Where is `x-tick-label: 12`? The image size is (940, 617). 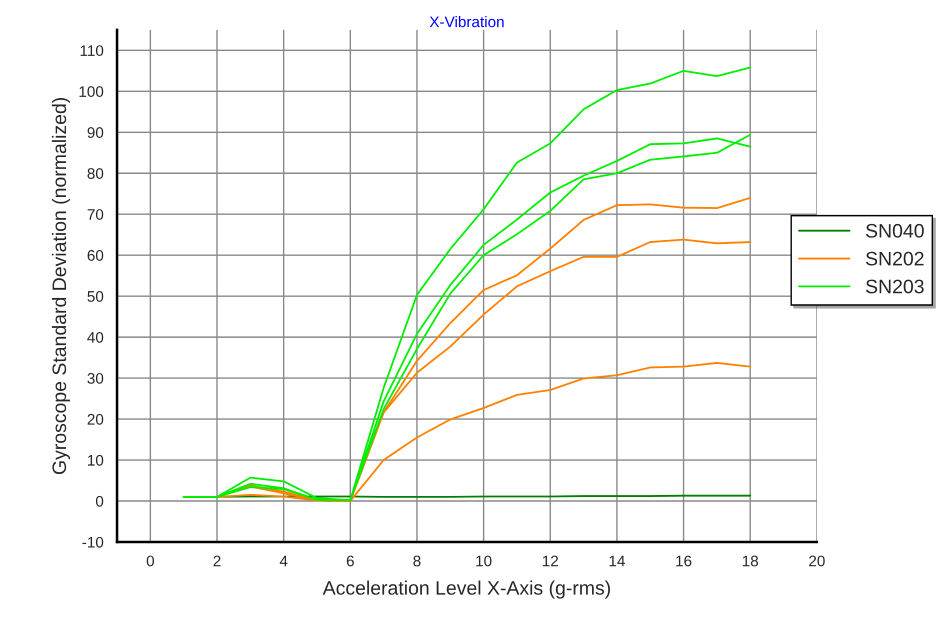
x-tick-label: 12 is located at coordinates (550, 561).